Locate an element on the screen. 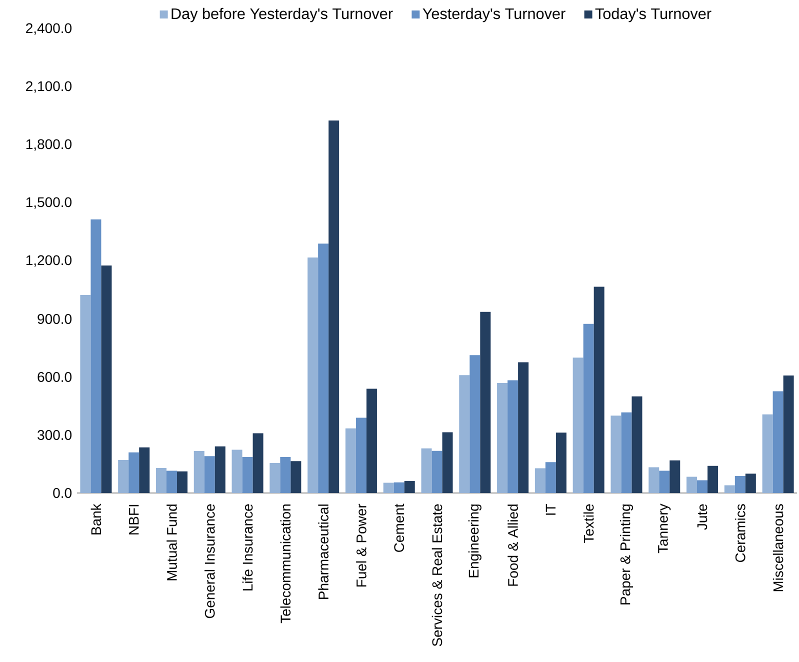 The width and height of the screenshot is (799, 662). y-tick-label: 0.0 is located at coordinates (62, 493).